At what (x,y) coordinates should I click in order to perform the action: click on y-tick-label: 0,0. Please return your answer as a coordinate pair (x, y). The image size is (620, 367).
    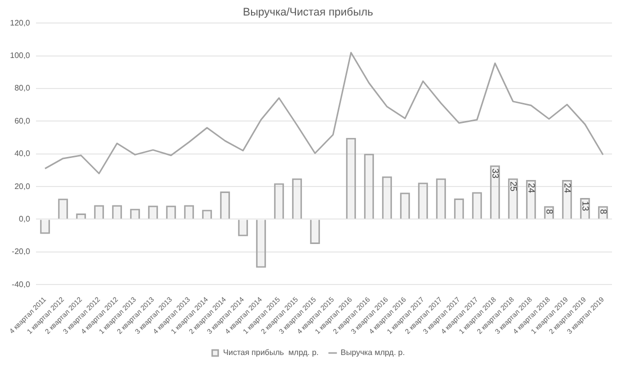
    Looking at the image, I should click on (24, 219).